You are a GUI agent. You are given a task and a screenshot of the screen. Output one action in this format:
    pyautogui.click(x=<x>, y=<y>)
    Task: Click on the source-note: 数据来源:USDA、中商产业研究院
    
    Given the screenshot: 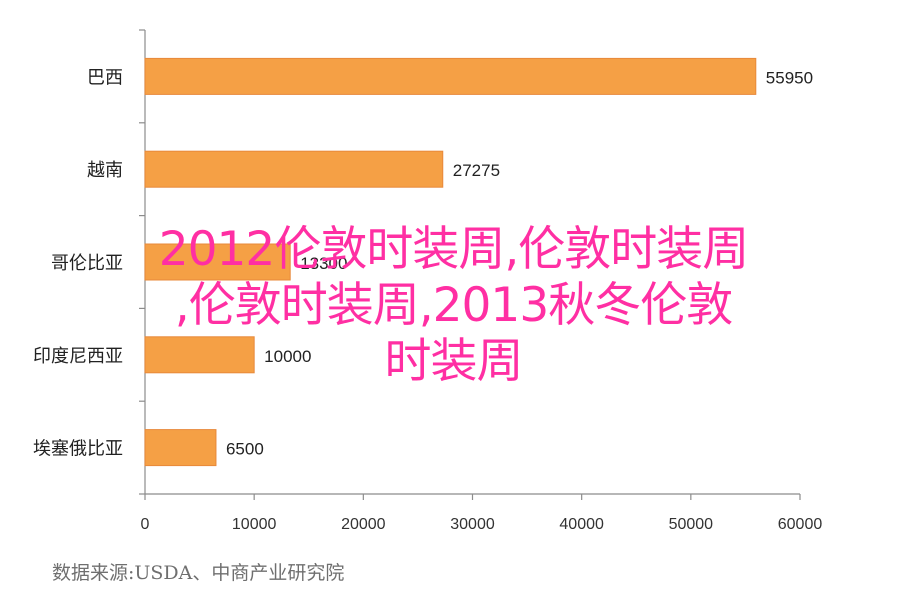 What is the action you would take?
    pyautogui.click(x=198, y=573)
    